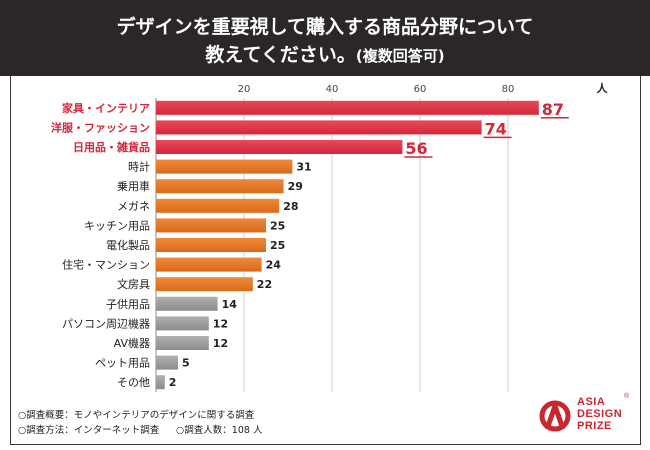  Describe the element at coordinates (128, 245) in the screenshot. I see `category-label: 電化製品` at that location.